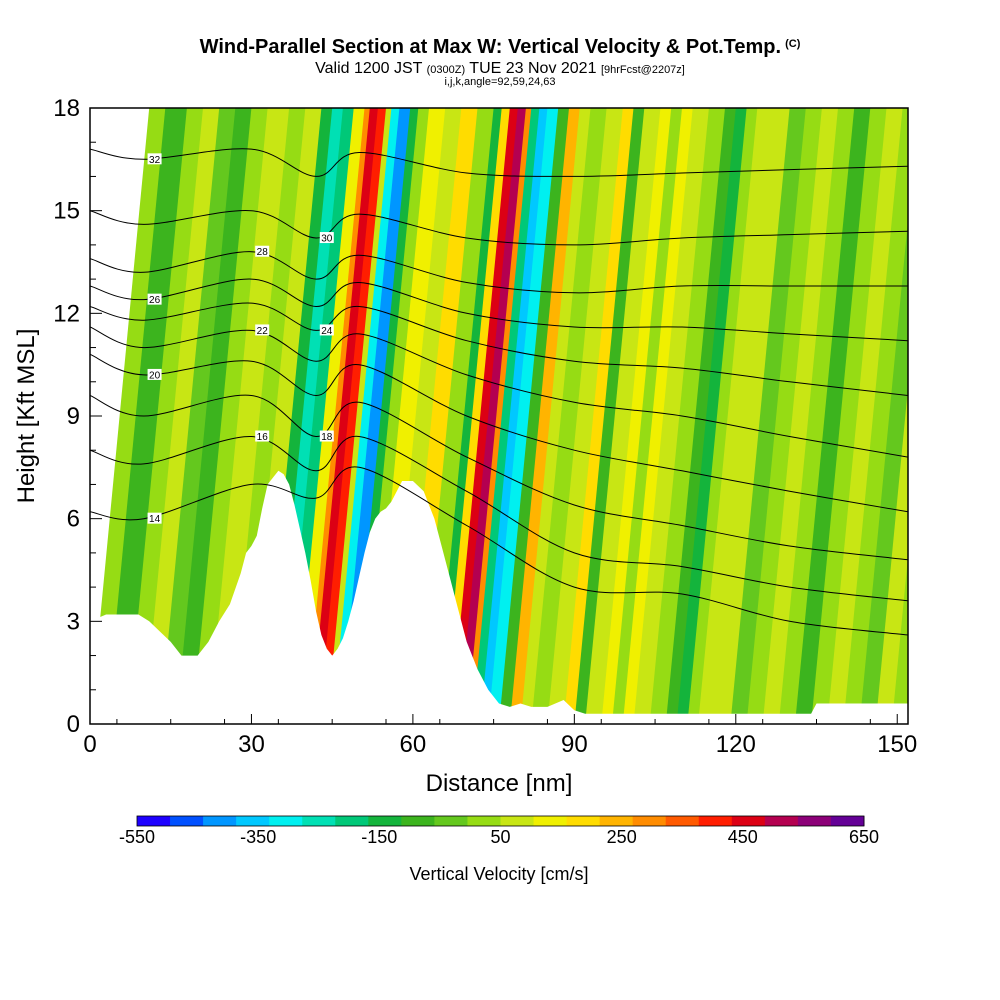  I want to click on theta-label: 14, so click(155, 519).